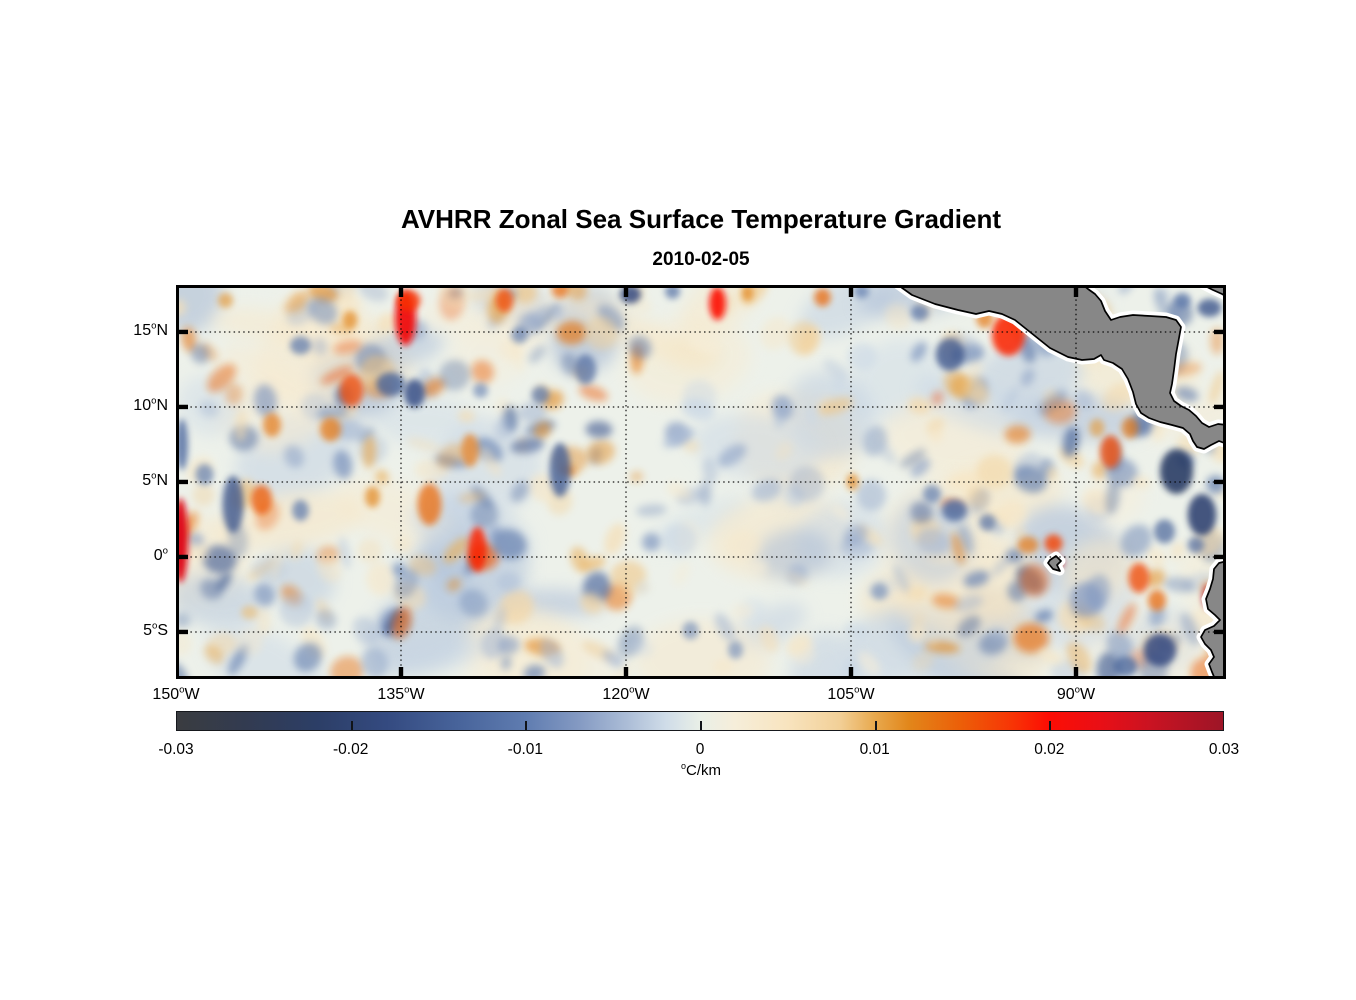  What do you see at coordinates (176, 749) in the screenshot?
I see `colorbar-label--0.03: -0.03` at bounding box center [176, 749].